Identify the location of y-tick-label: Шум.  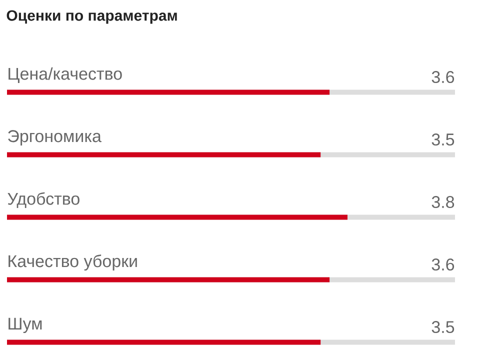
(25, 326).